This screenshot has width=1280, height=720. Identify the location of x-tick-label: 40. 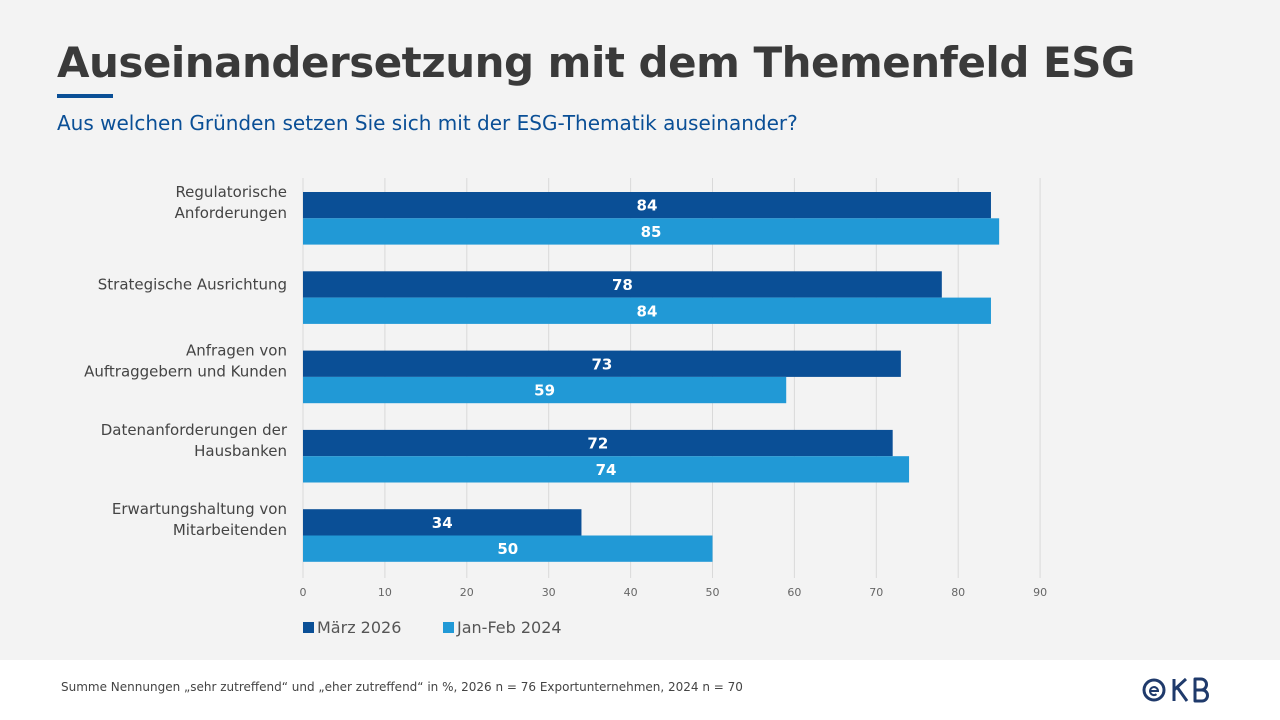
(631, 592).